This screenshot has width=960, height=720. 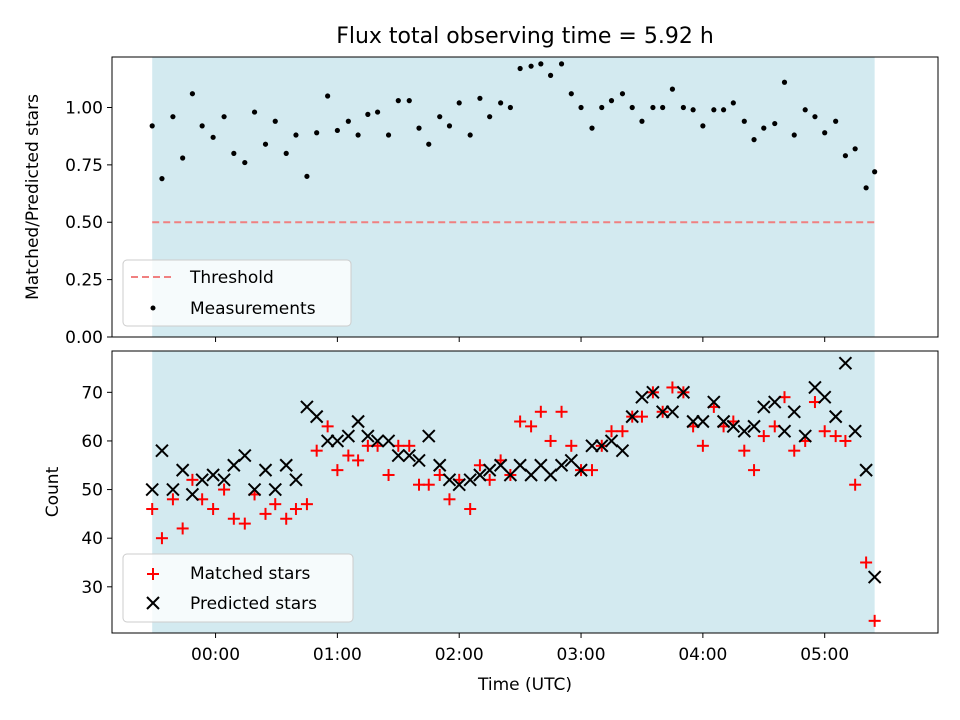 What do you see at coordinates (153, 603) in the screenshot?
I see `legend-predicted-swatch` at bounding box center [153, 603].